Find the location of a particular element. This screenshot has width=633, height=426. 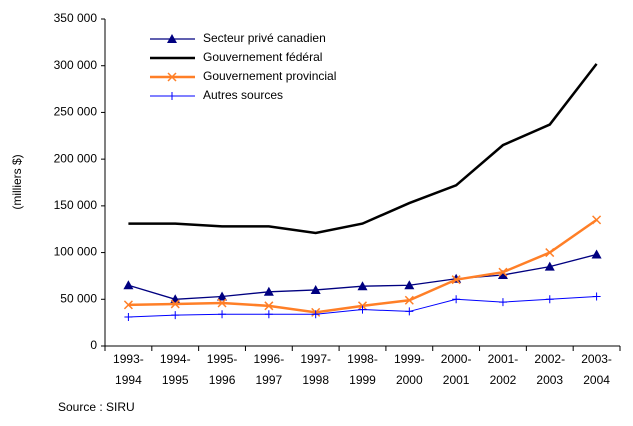

y-tick-label: 350 000 is located at coordinates (76, 18).